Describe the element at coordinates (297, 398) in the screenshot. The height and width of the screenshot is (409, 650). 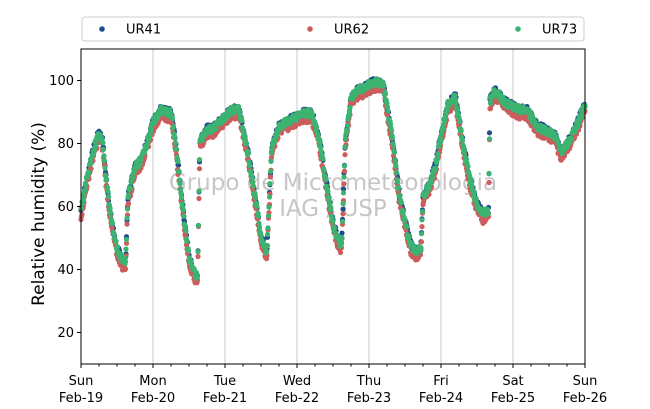
I see `x-tick-date-3: Feb-22` at that location.